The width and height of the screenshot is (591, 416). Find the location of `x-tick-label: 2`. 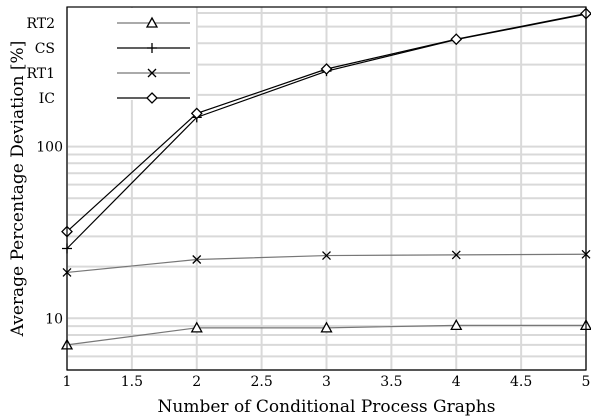

x-tick-label: 2 is located at coordinates (196, 382).